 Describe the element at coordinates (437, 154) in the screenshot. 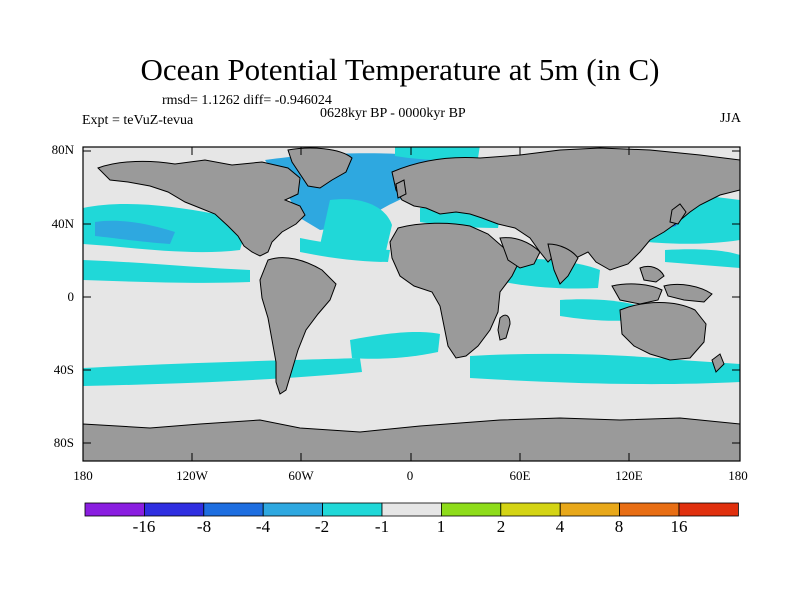

I see `anomaly-patch-arctic-atlantic` at that location.